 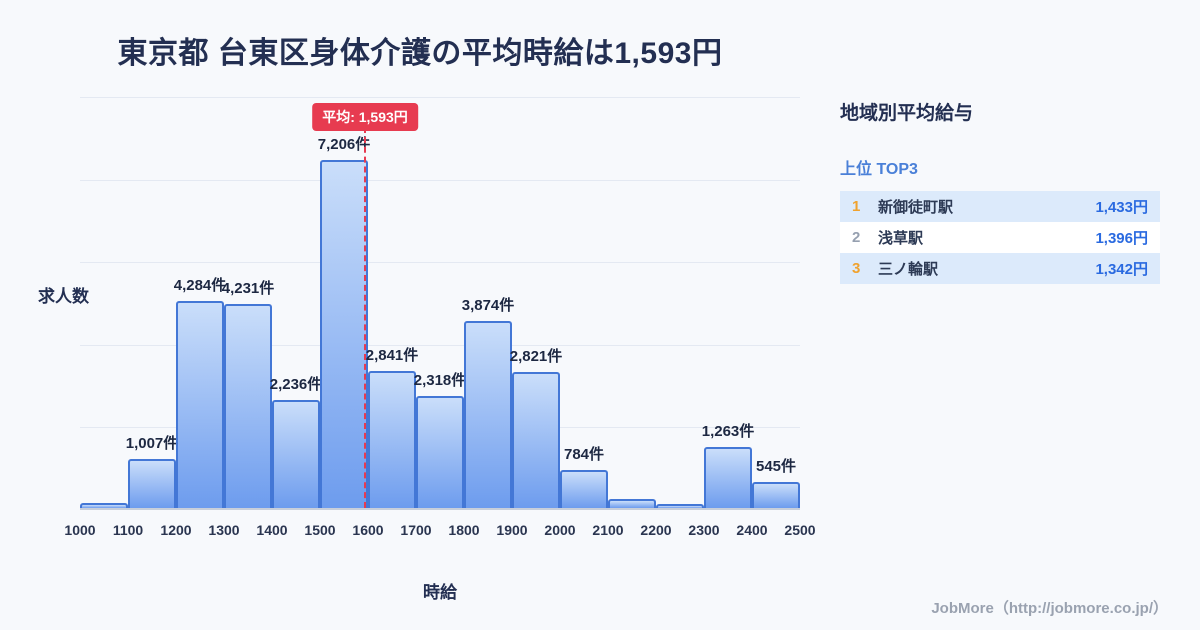 I want to click on average-badge: 平均: 1,593円, so click(x=365, y=117).